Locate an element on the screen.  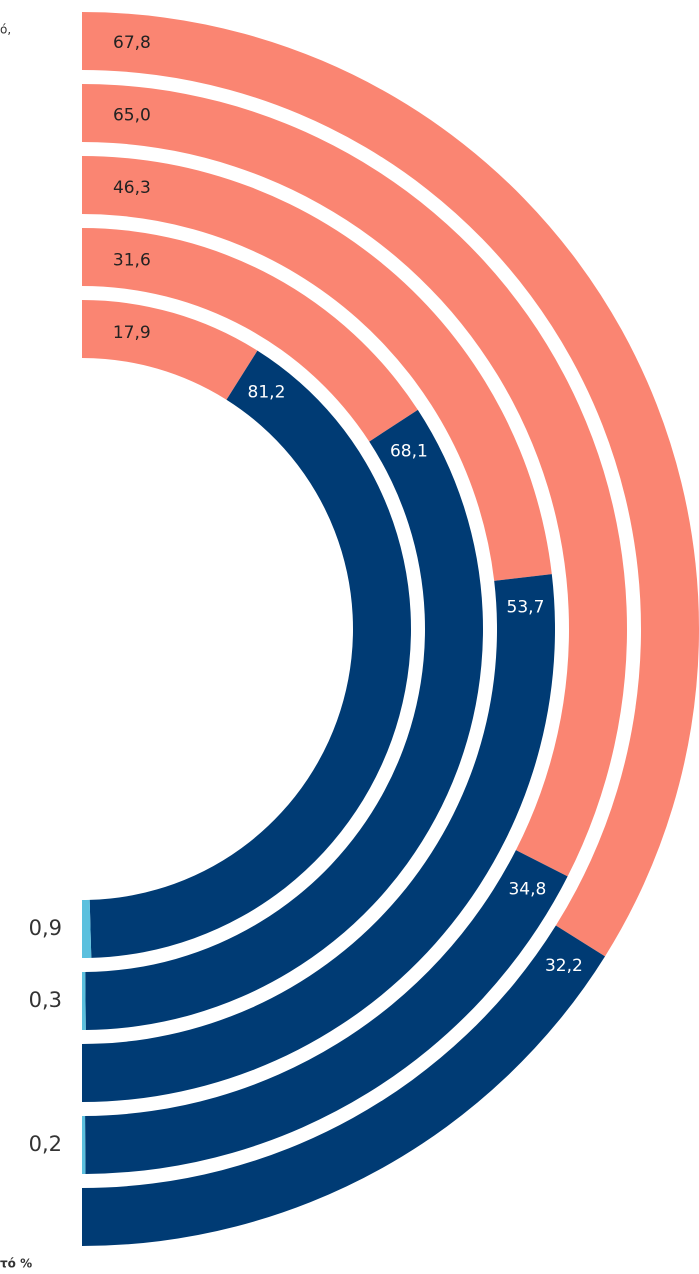
value-label: 53,7 is located at coordinates (526, 607).